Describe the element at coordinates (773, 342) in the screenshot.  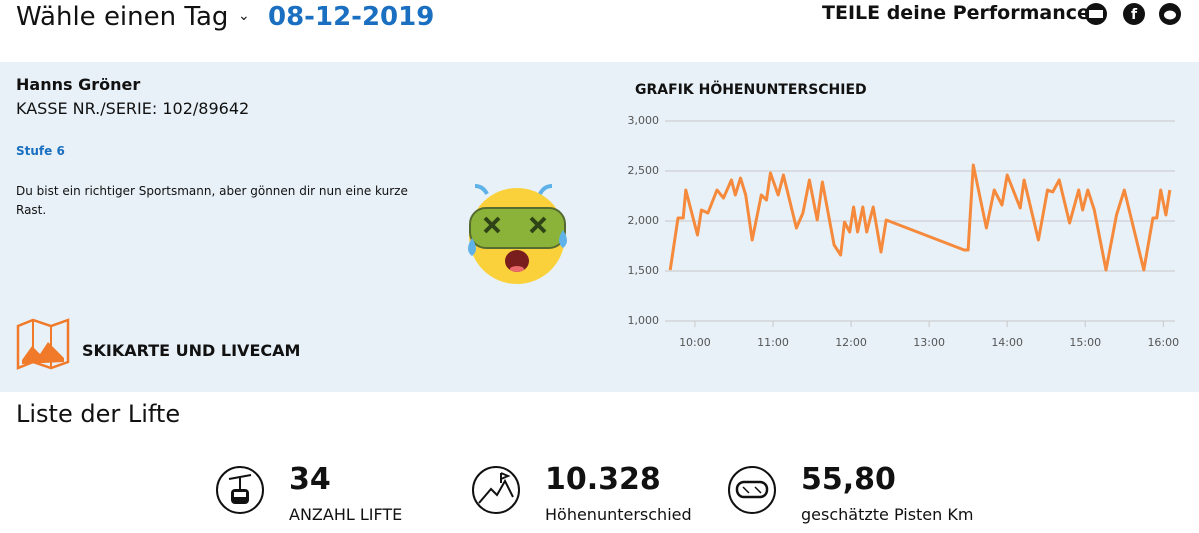
I see `x-tick-label: 11:00` at that location.